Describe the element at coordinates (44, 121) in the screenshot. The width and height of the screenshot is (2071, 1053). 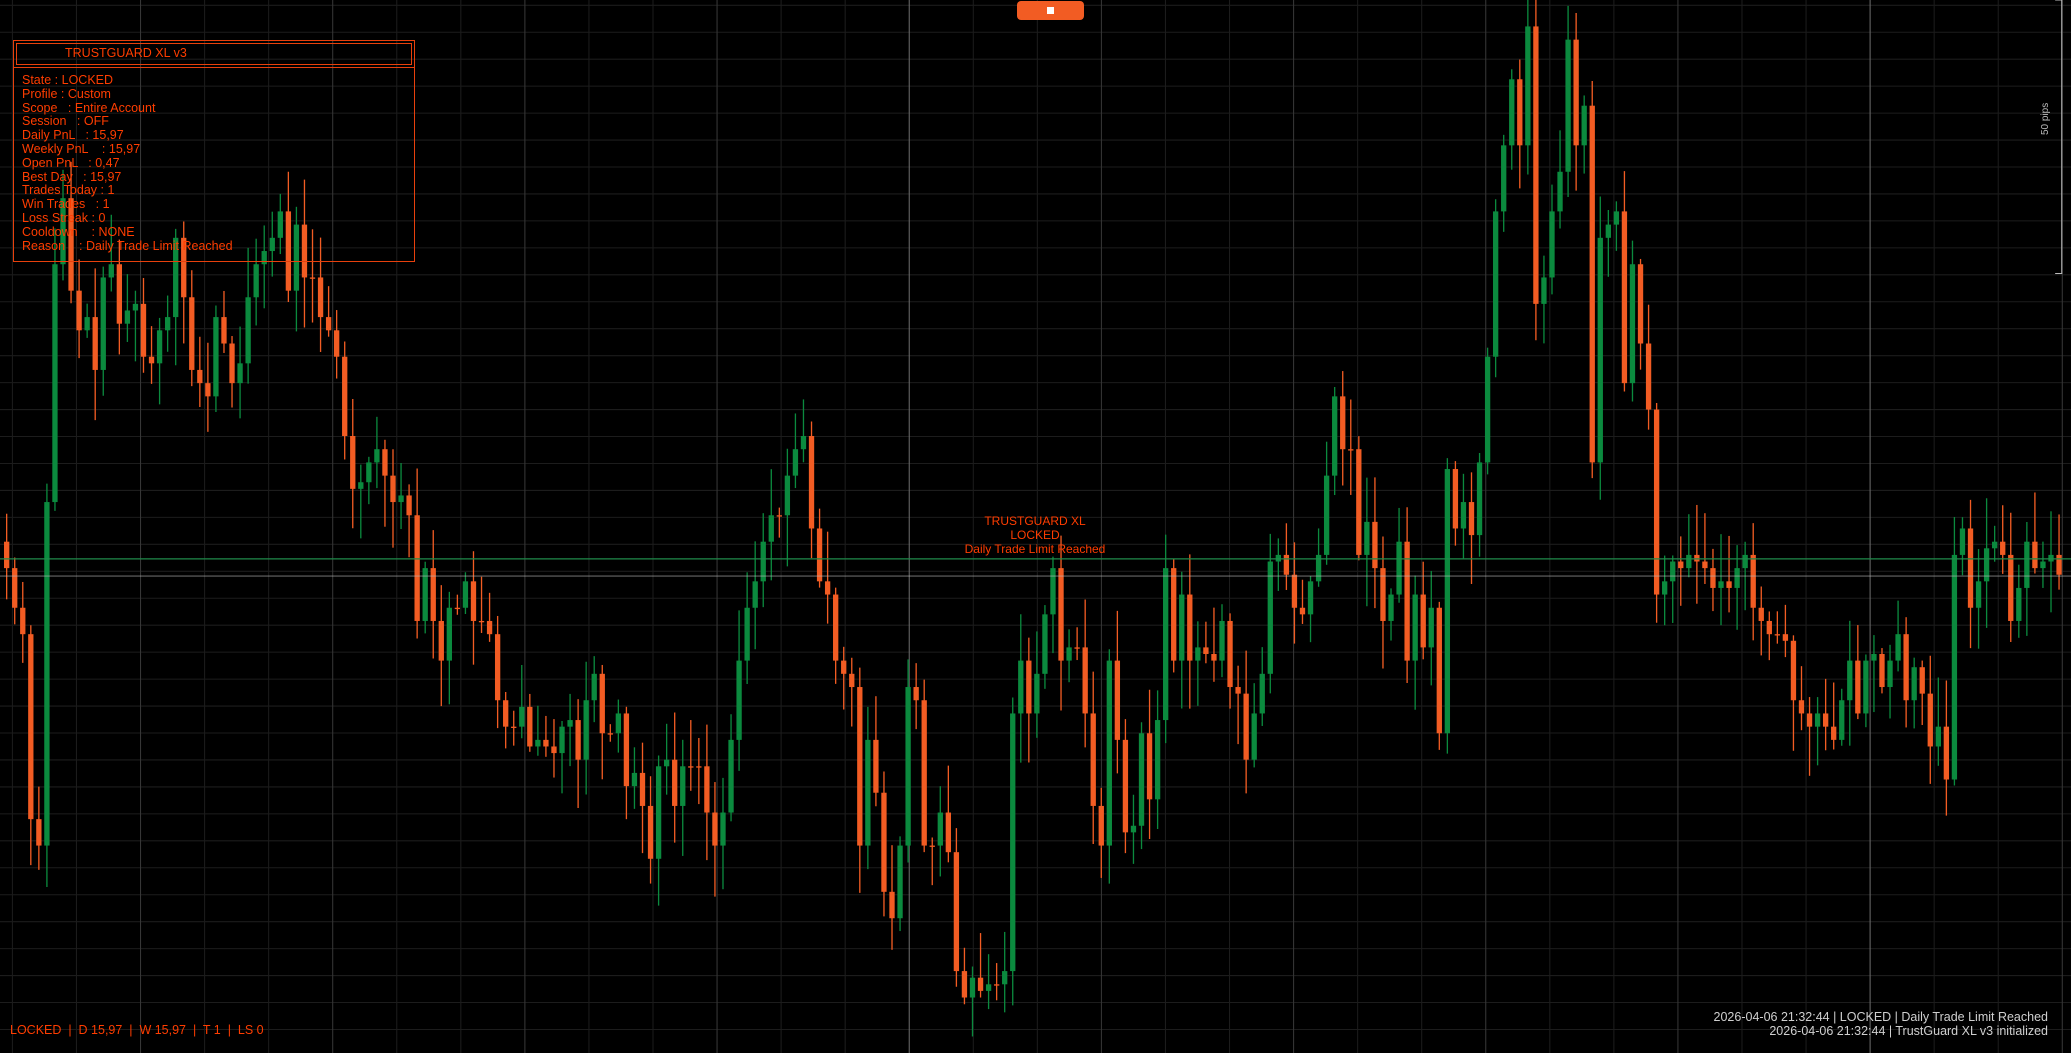
I see `row-label: Session` at that location.